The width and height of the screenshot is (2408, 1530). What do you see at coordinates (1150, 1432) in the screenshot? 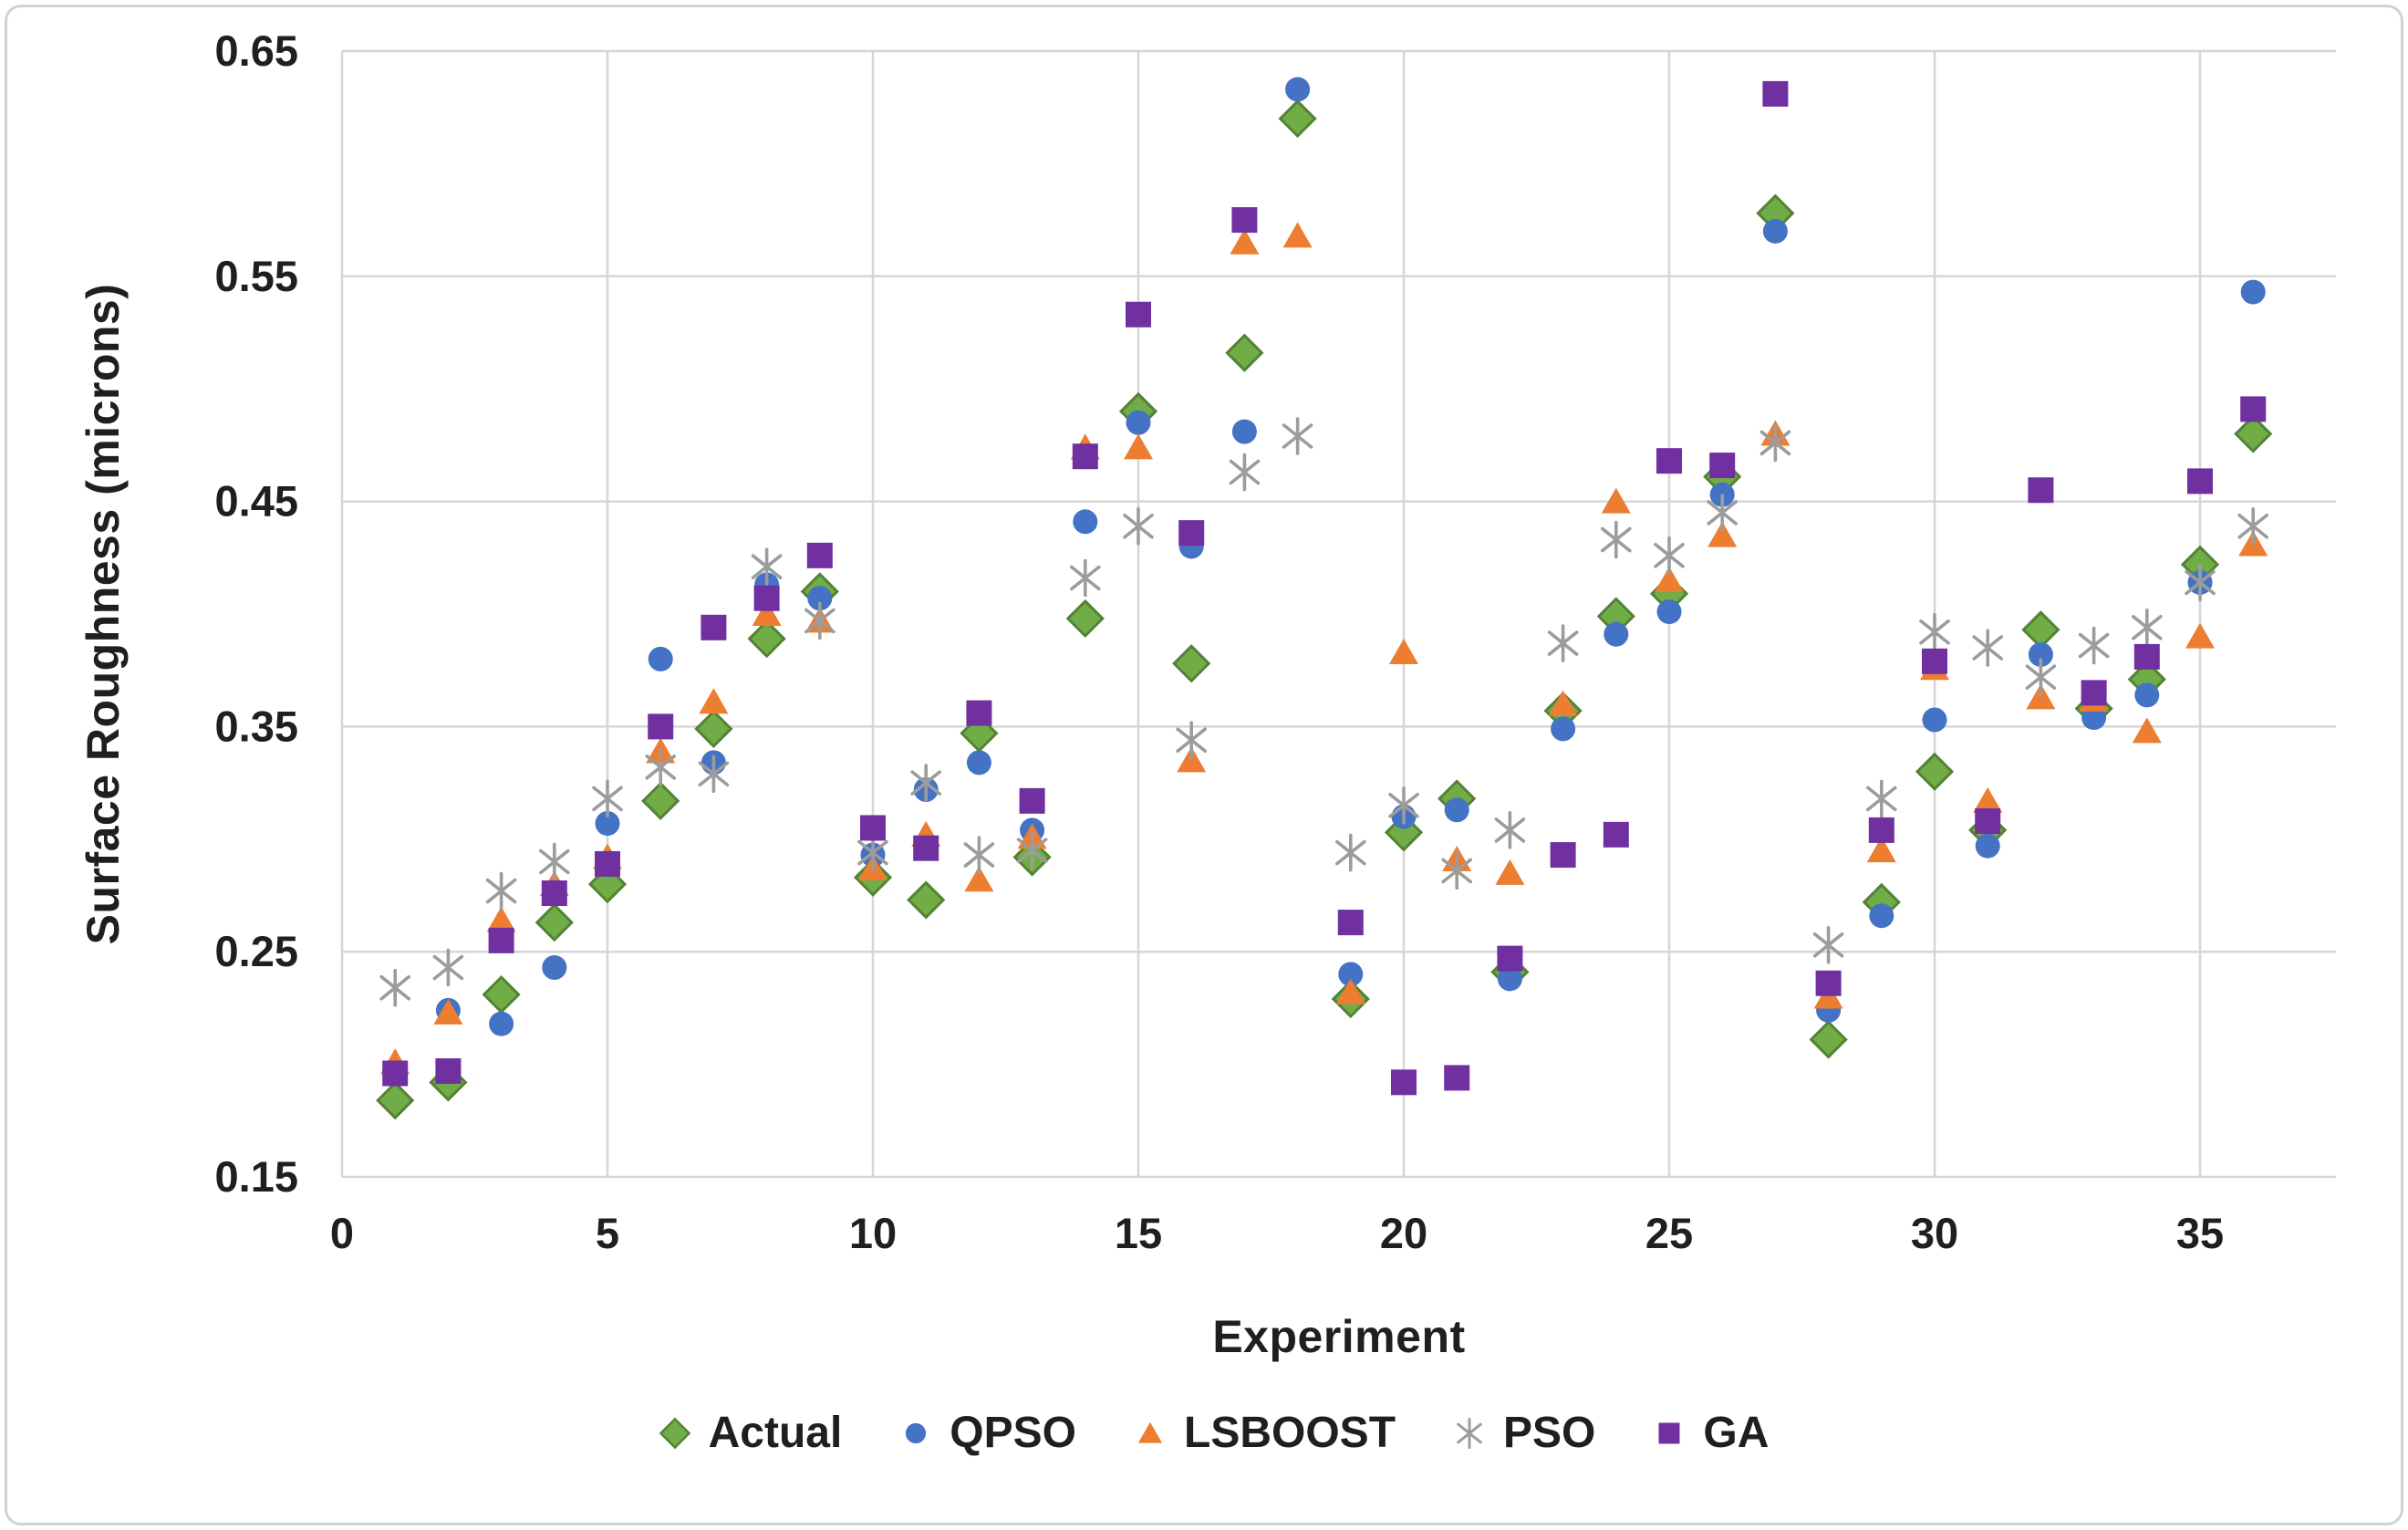
I see `lsboost-triangle-icon` at bounding box center [1150, 1432].